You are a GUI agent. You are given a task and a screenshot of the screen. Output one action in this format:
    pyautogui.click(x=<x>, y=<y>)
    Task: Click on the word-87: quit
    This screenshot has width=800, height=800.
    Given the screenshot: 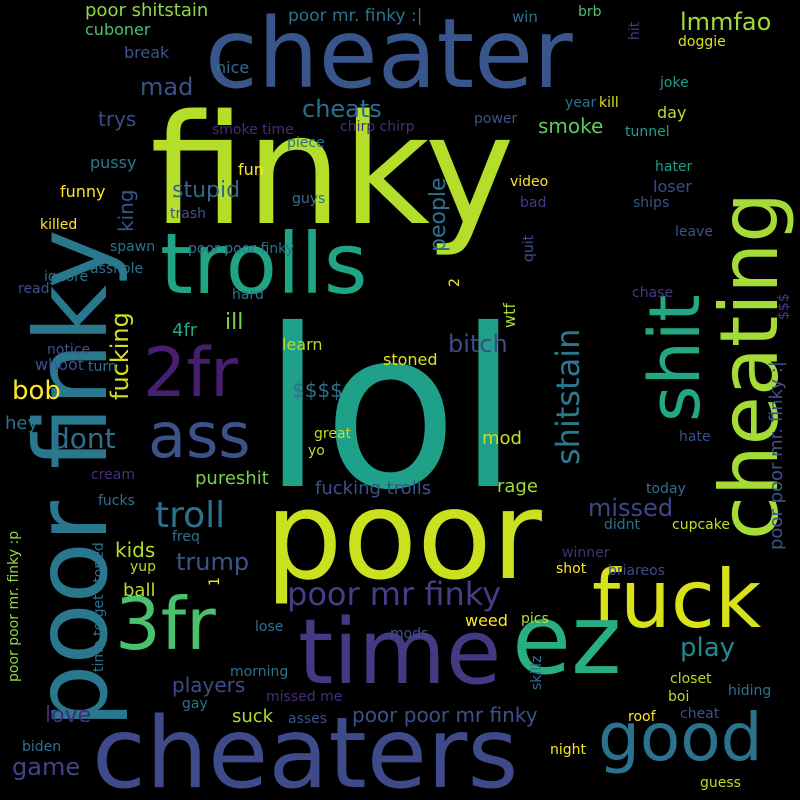 What is the action you would take?
    pyautogui.click(x=529, y=248)
    